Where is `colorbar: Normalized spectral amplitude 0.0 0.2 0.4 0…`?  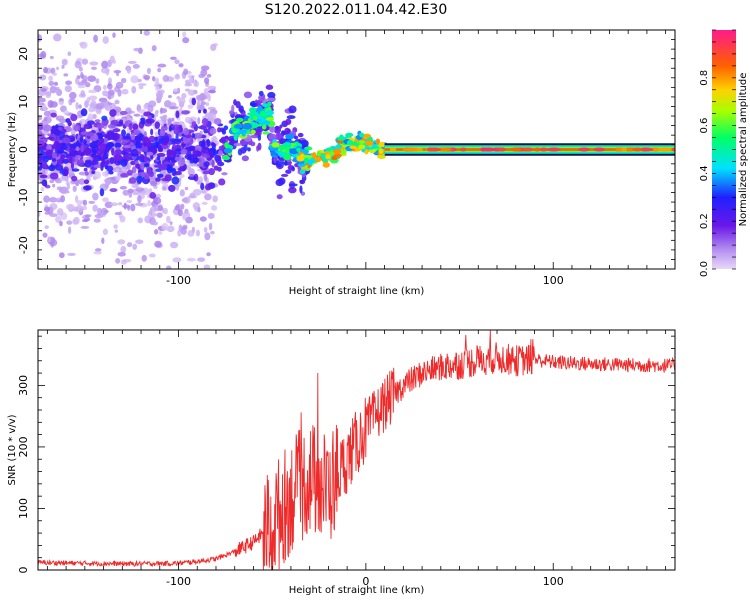 colorbar: Normalized spectral amplitude 0.0 0.2 0.4 0… is located at coordinates (724, 153).